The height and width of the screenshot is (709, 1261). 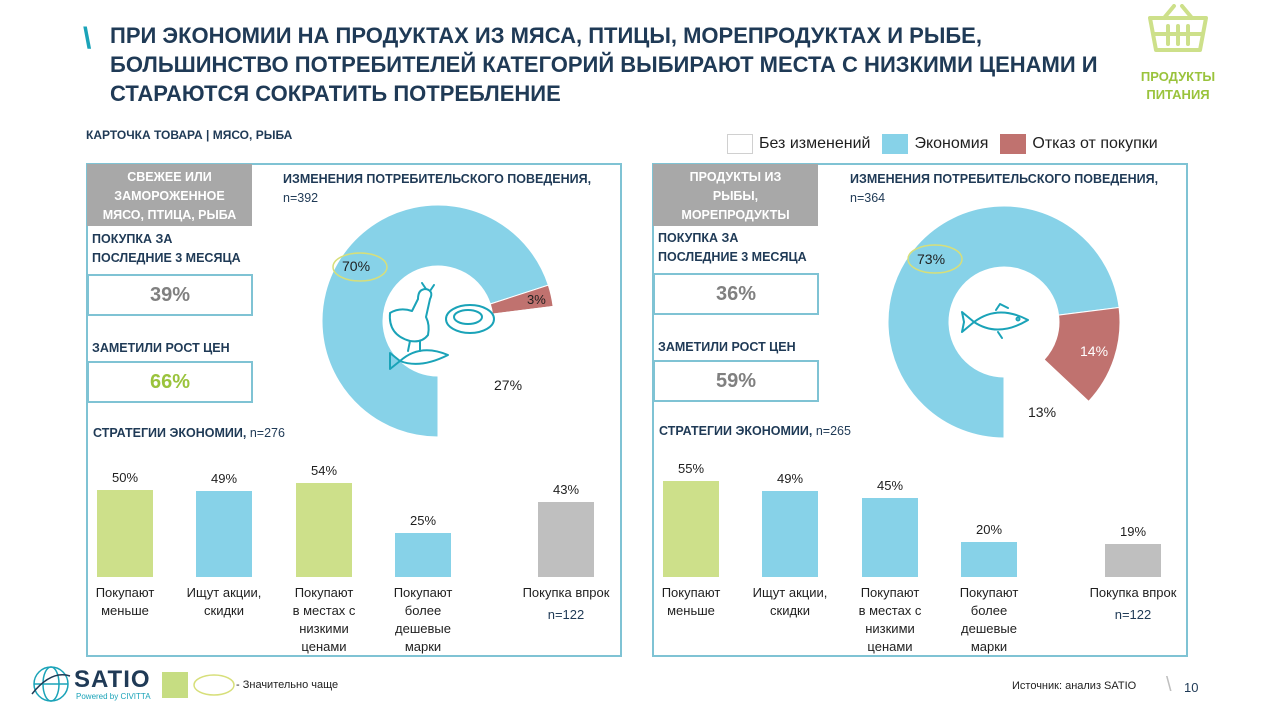 I want to click on panel-2-strategies-title: СТРАТЕГИИ ЭКОНОМИИ, n=265, so click(x=755, y=431).